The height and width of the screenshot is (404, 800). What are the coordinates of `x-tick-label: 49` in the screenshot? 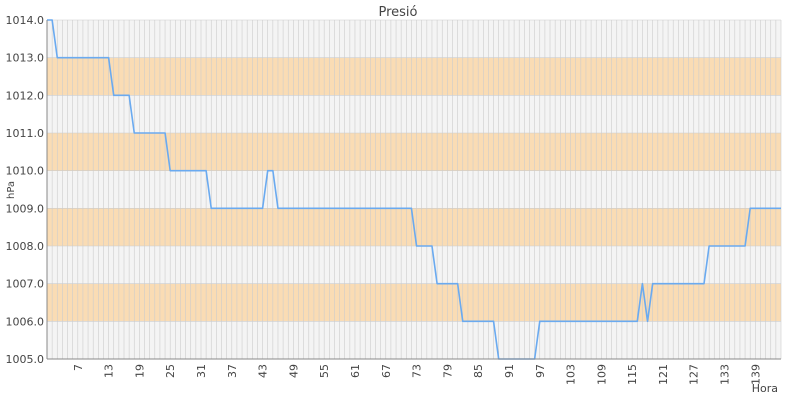 It's located at (293, 371).